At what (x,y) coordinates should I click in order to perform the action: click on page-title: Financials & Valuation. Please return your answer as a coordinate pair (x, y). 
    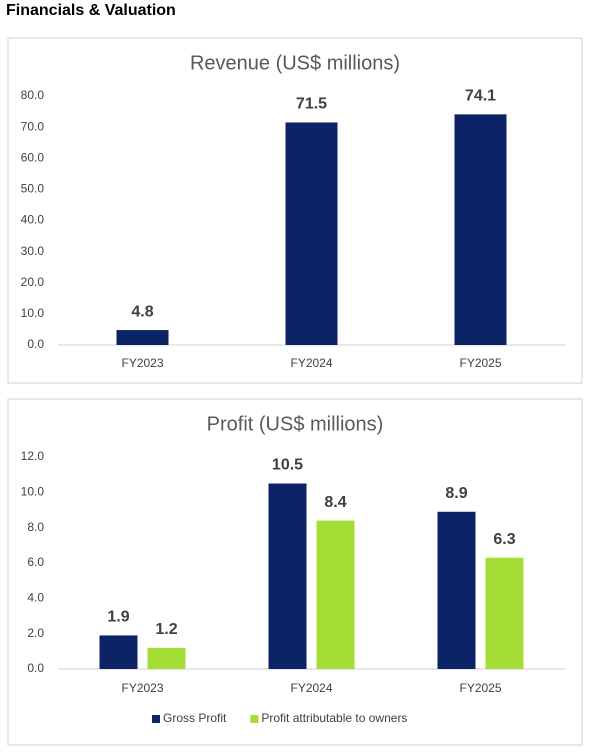
    Looking at the image, I should click on (91, 10).